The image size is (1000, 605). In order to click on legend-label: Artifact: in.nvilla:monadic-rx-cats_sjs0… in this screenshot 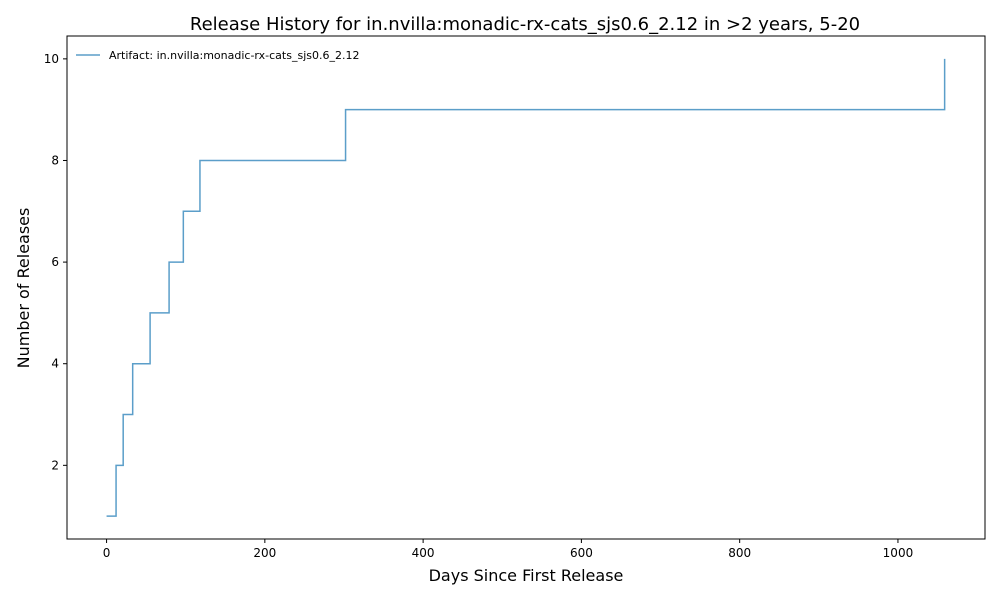, I will do `click(234, 55)`.